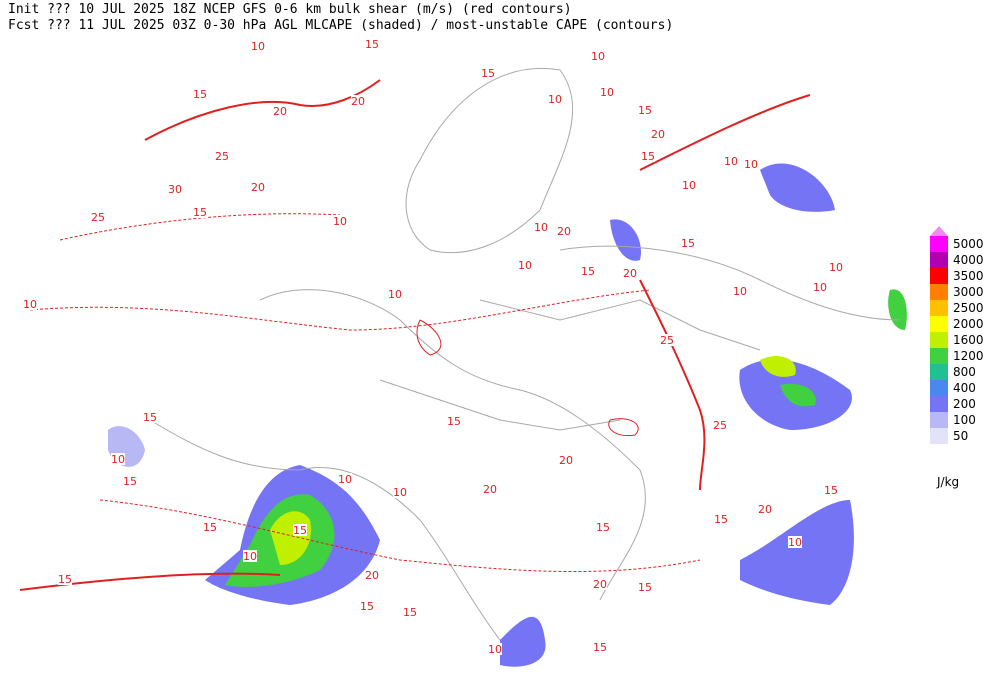  Describe the element at coordinates (968, 324) in the screenshot. I see `legend-label: 2000` at that location.